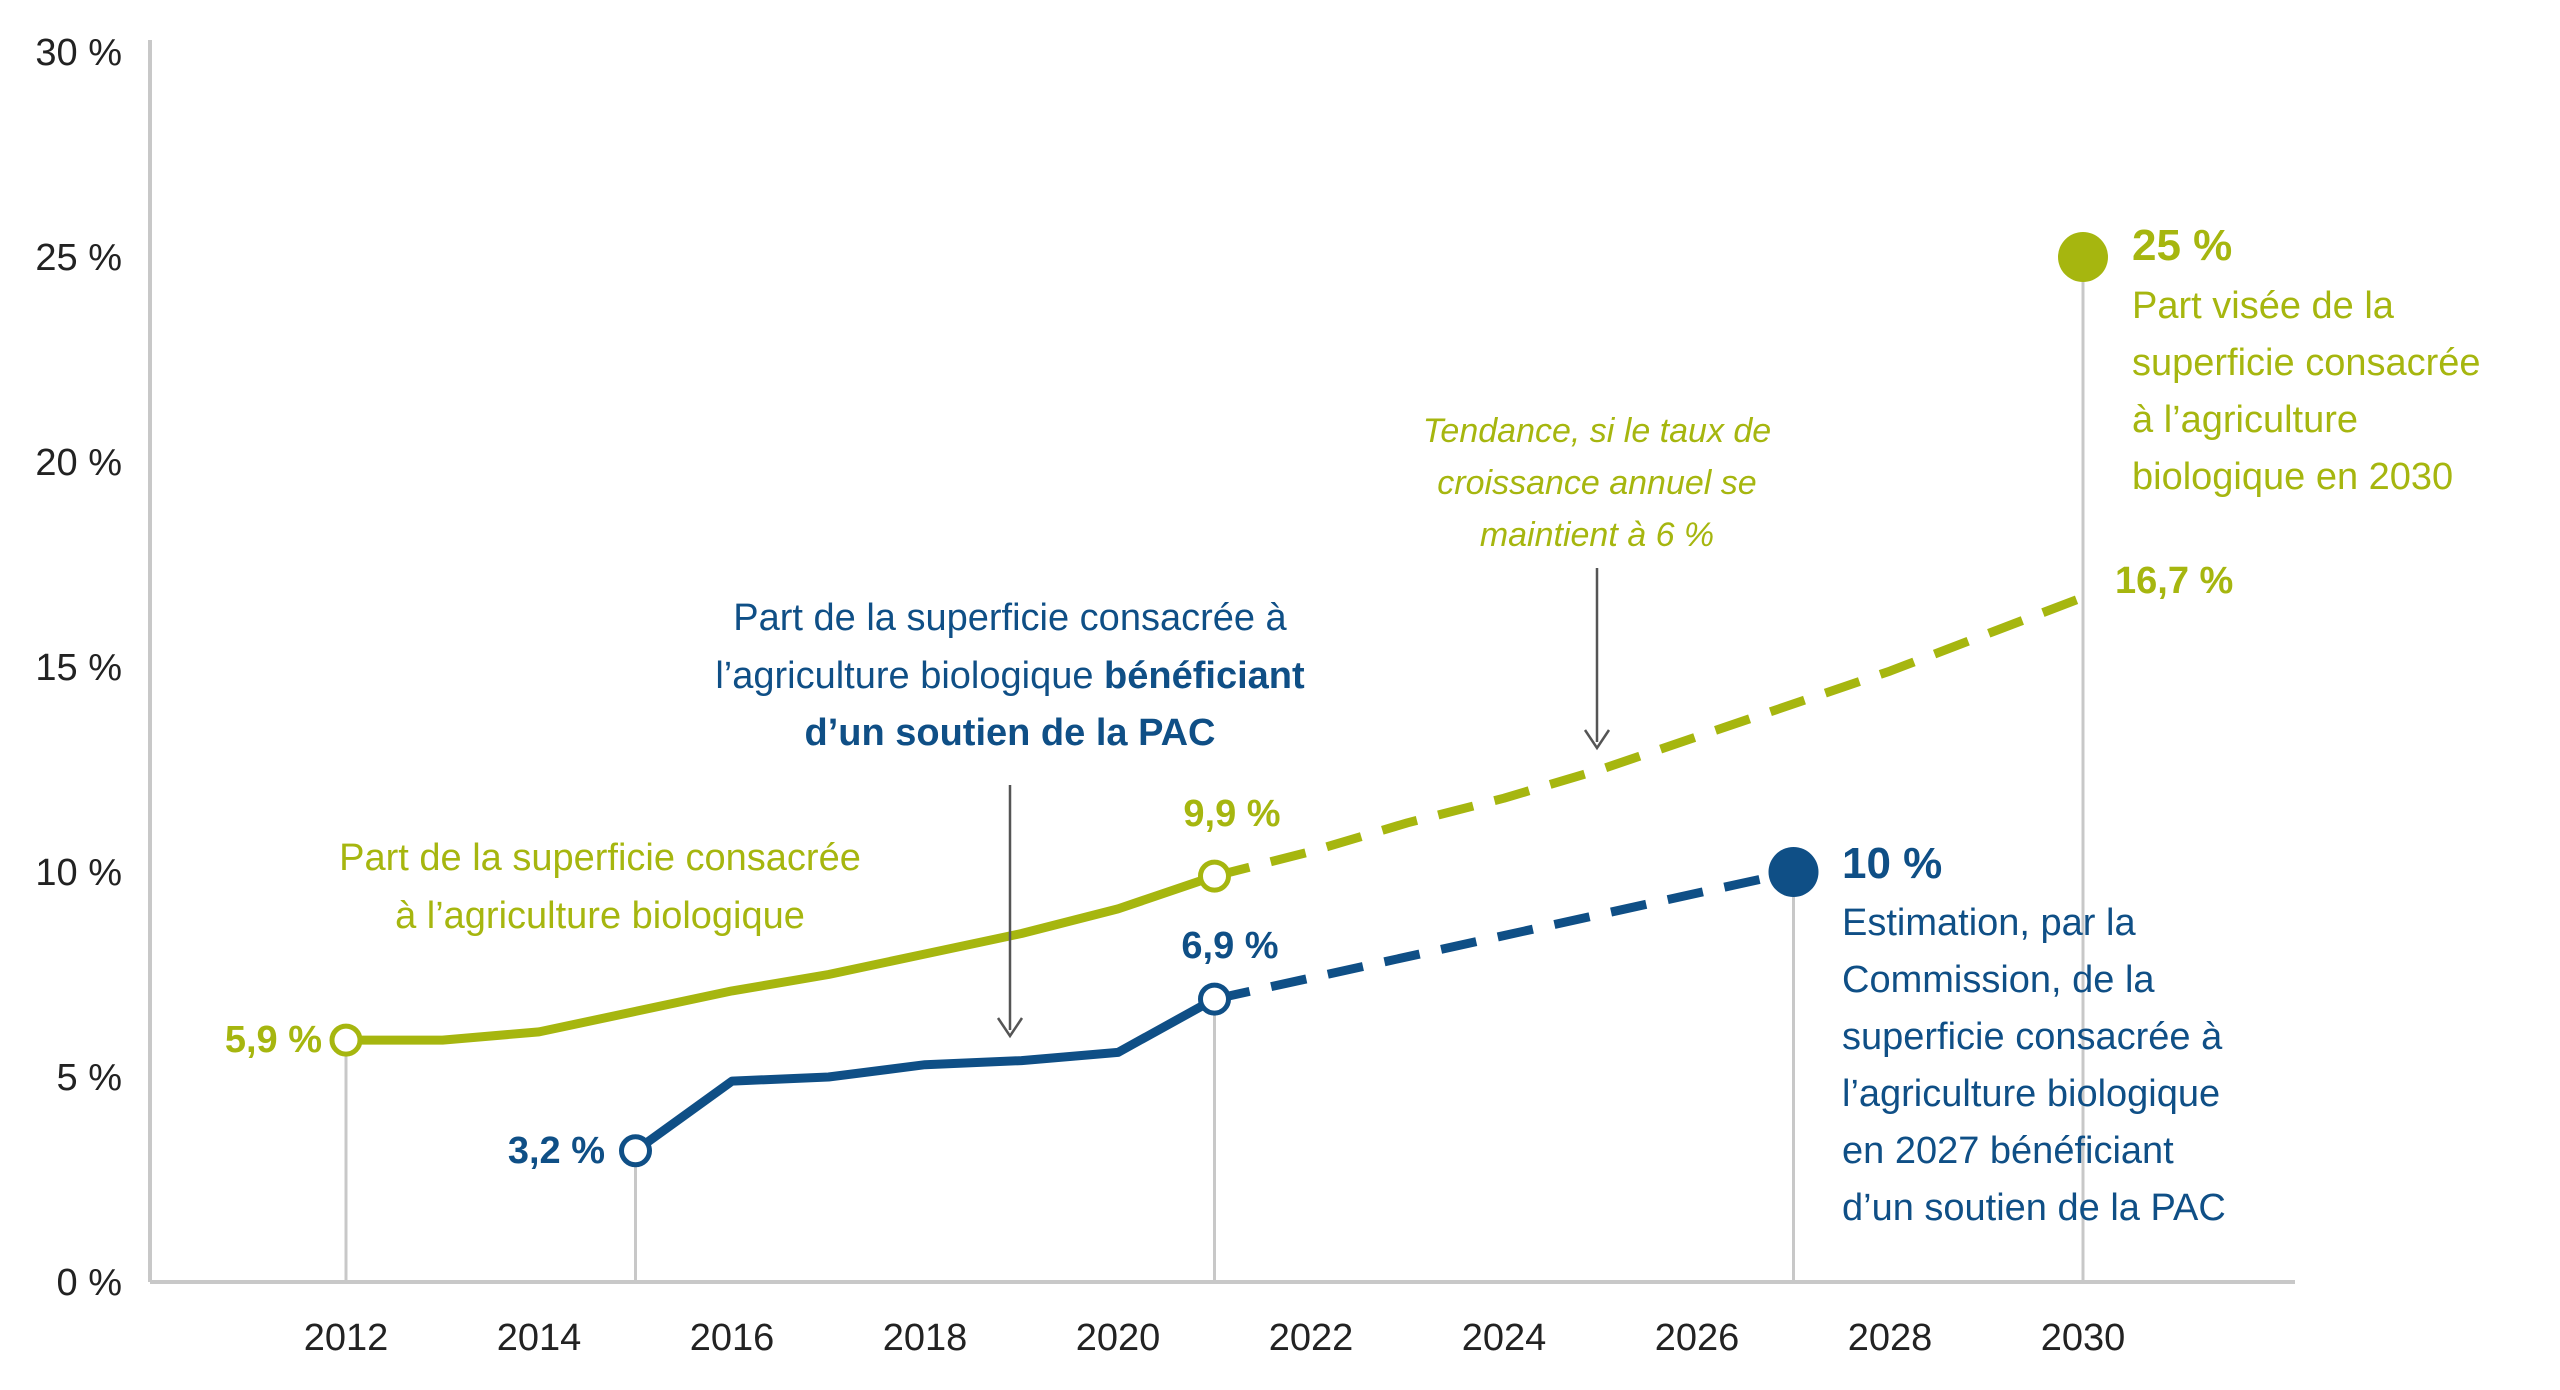 This screenshot has height=1390, width=2560. Describe the element at coordinates (1231, 814) in the screenshot. I see `label-9-9: 9,9 %` at that location.